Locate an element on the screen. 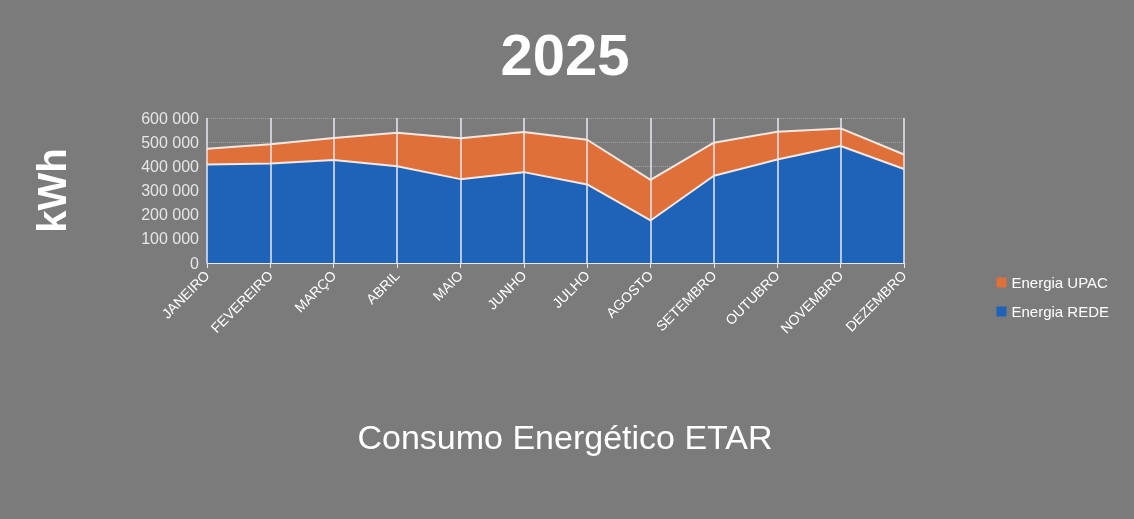 The width and height of the screenshot is (1134, 519). legend-label: Energia REDE is located at coordinates (1060, 311).